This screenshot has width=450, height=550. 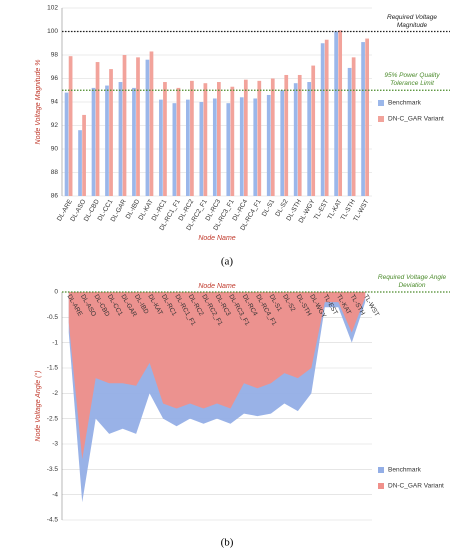 What do you see at coordinates (53, 317) in the screenshot?
I see `y-tick-label: -0.5` at bounding box center [53, 317].